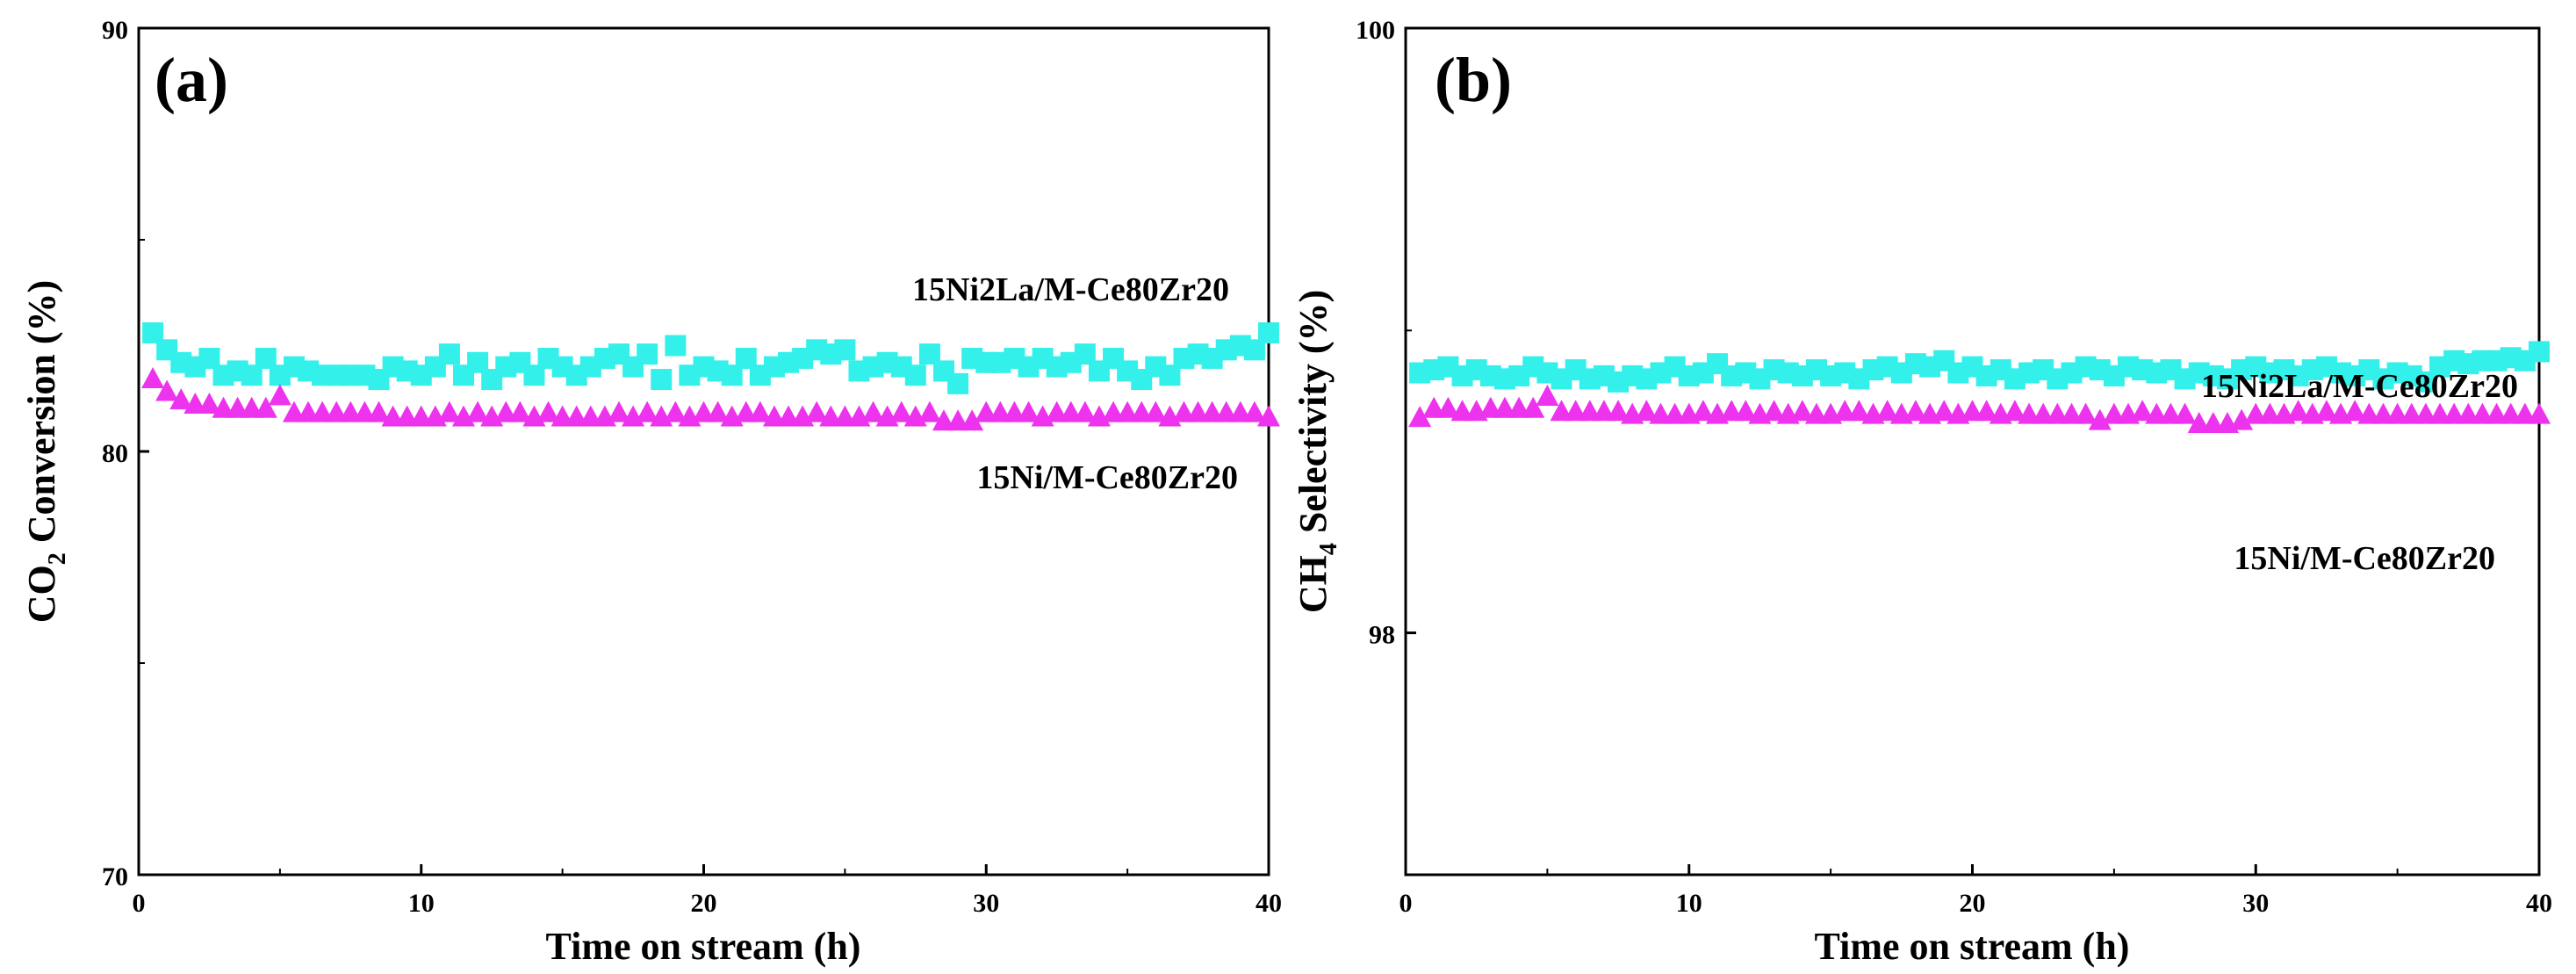 The image size is (2576, 974). I want to click on y-axis-title-a: CO2 Conversion (%), so click(45, 451).